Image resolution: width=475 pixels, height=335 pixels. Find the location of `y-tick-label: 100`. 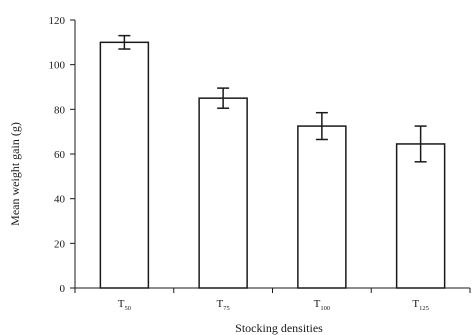

y-tick-label: 100 is located at coordinates (57, 66).